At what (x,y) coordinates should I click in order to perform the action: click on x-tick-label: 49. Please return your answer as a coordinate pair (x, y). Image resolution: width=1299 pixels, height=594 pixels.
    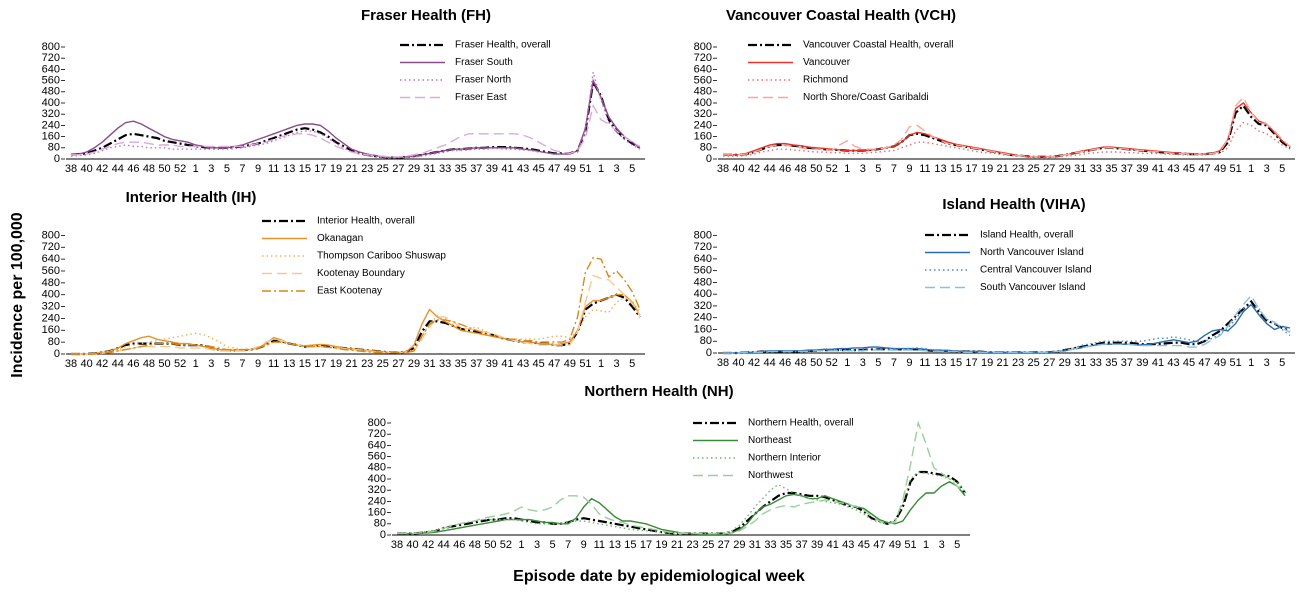
    Looking at the image, I should click on (570, 364).